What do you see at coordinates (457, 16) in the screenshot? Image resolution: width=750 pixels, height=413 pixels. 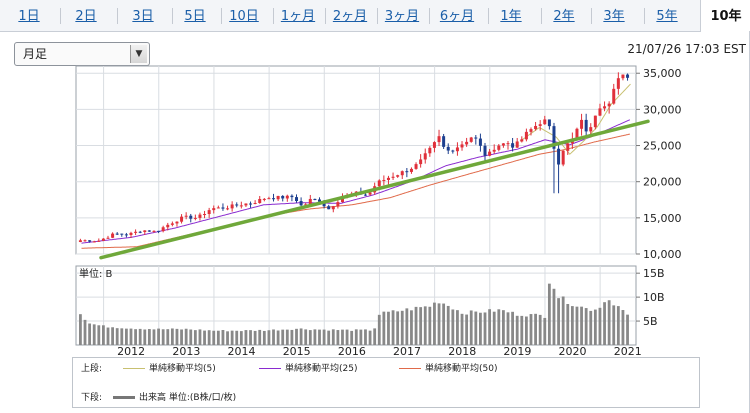 I see `tab-8: 6ヶ月` at bounding box center [457, 16].